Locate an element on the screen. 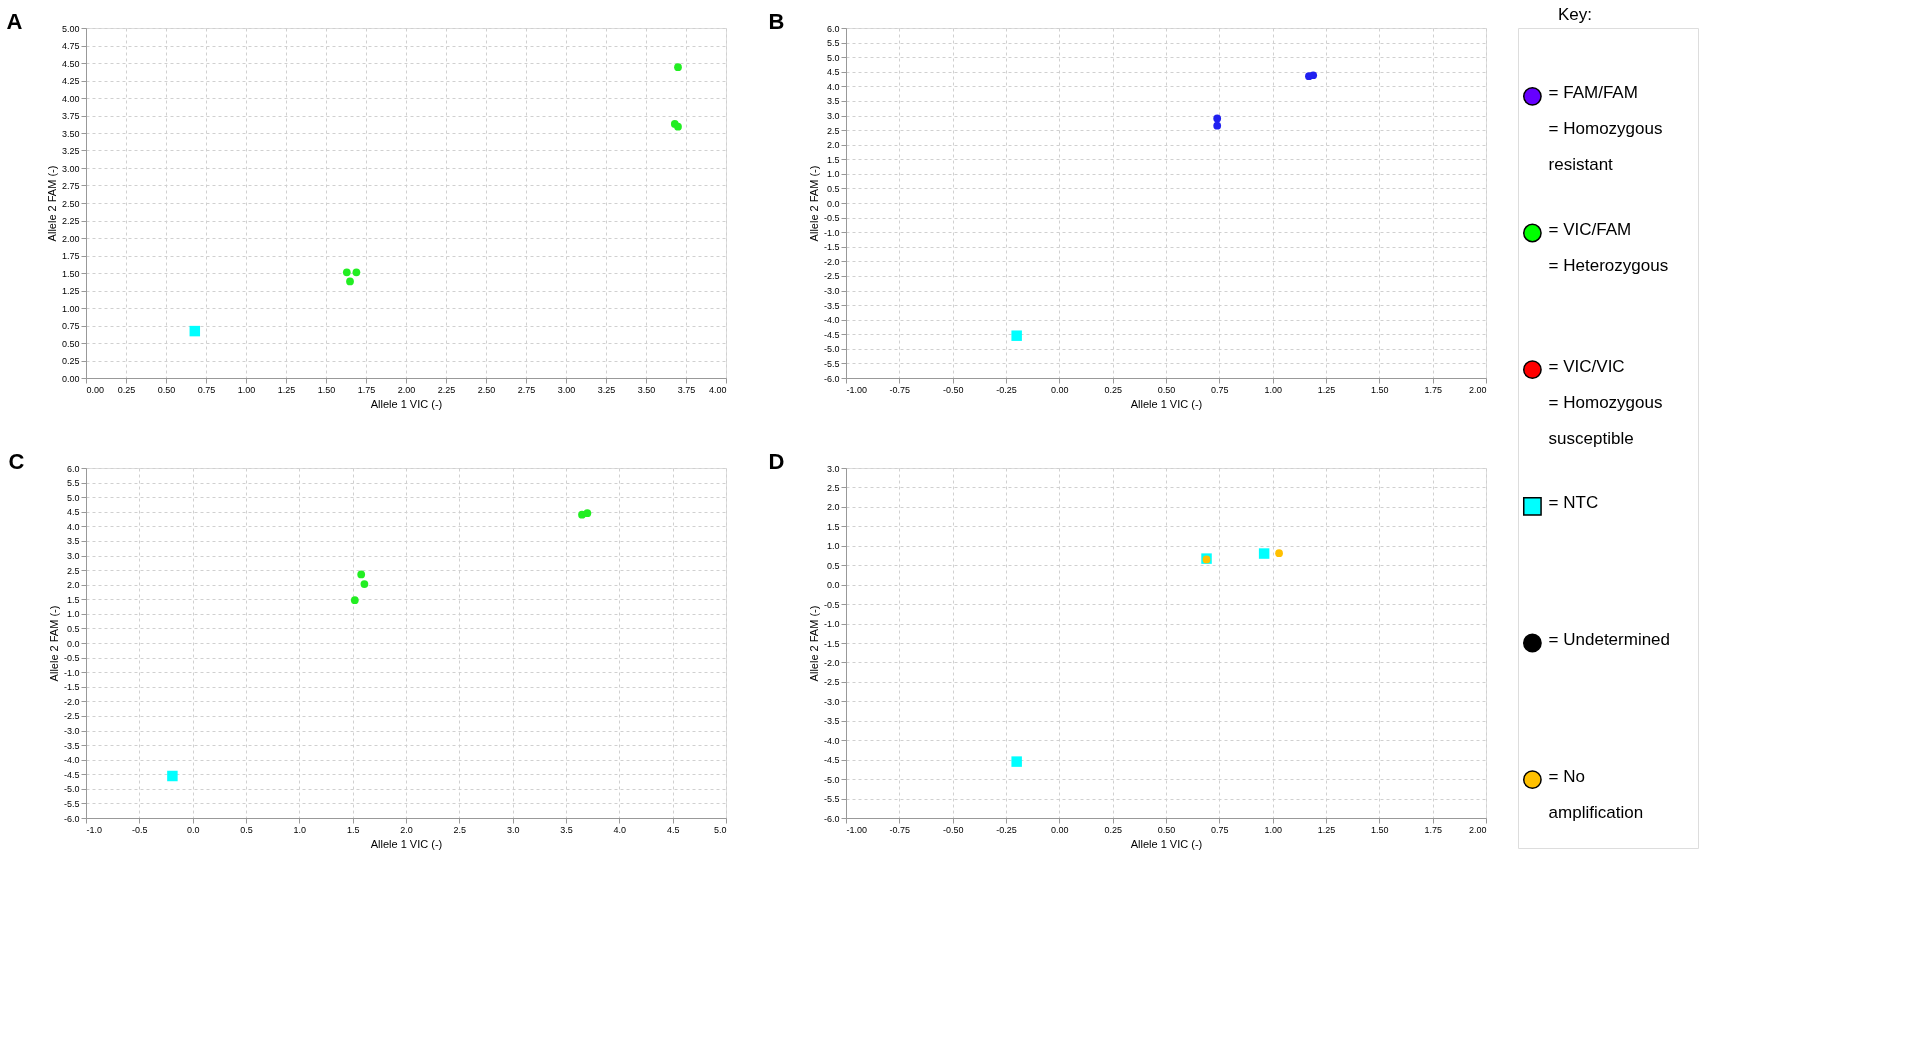 The height and width of the screenshot is (1059, 1909). legend-label: = Undetermined is located at coordinates (1609, 639).